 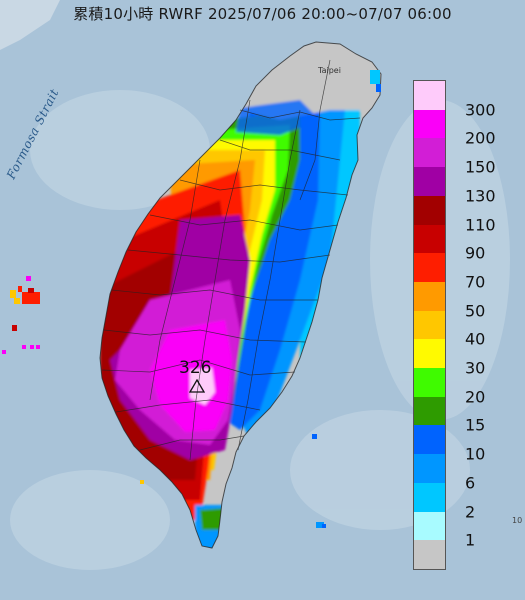 What do you see at coordinates (475, 253) in the screenshot?
I see `legend-label: 90` at bounding box center [475, 253].